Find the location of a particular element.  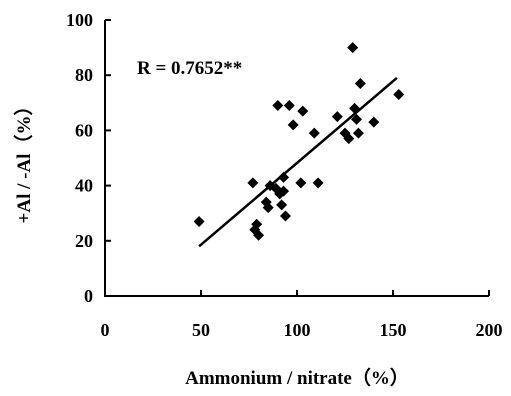

x-tick-label: 50 is located at coordinates (201, 330).